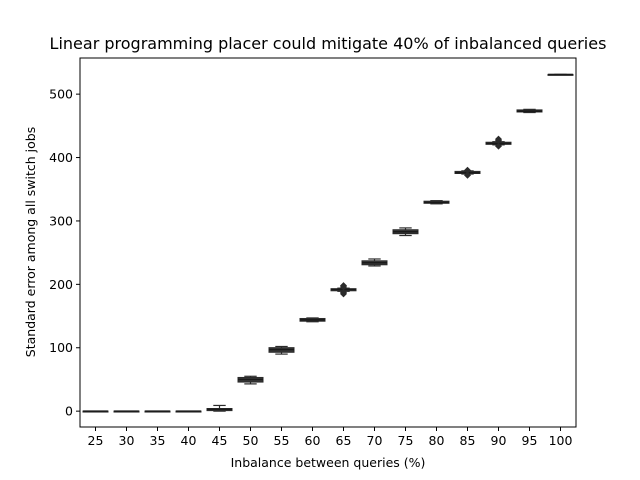  I want to click on x-tick-label: 90, so click(499, 440).